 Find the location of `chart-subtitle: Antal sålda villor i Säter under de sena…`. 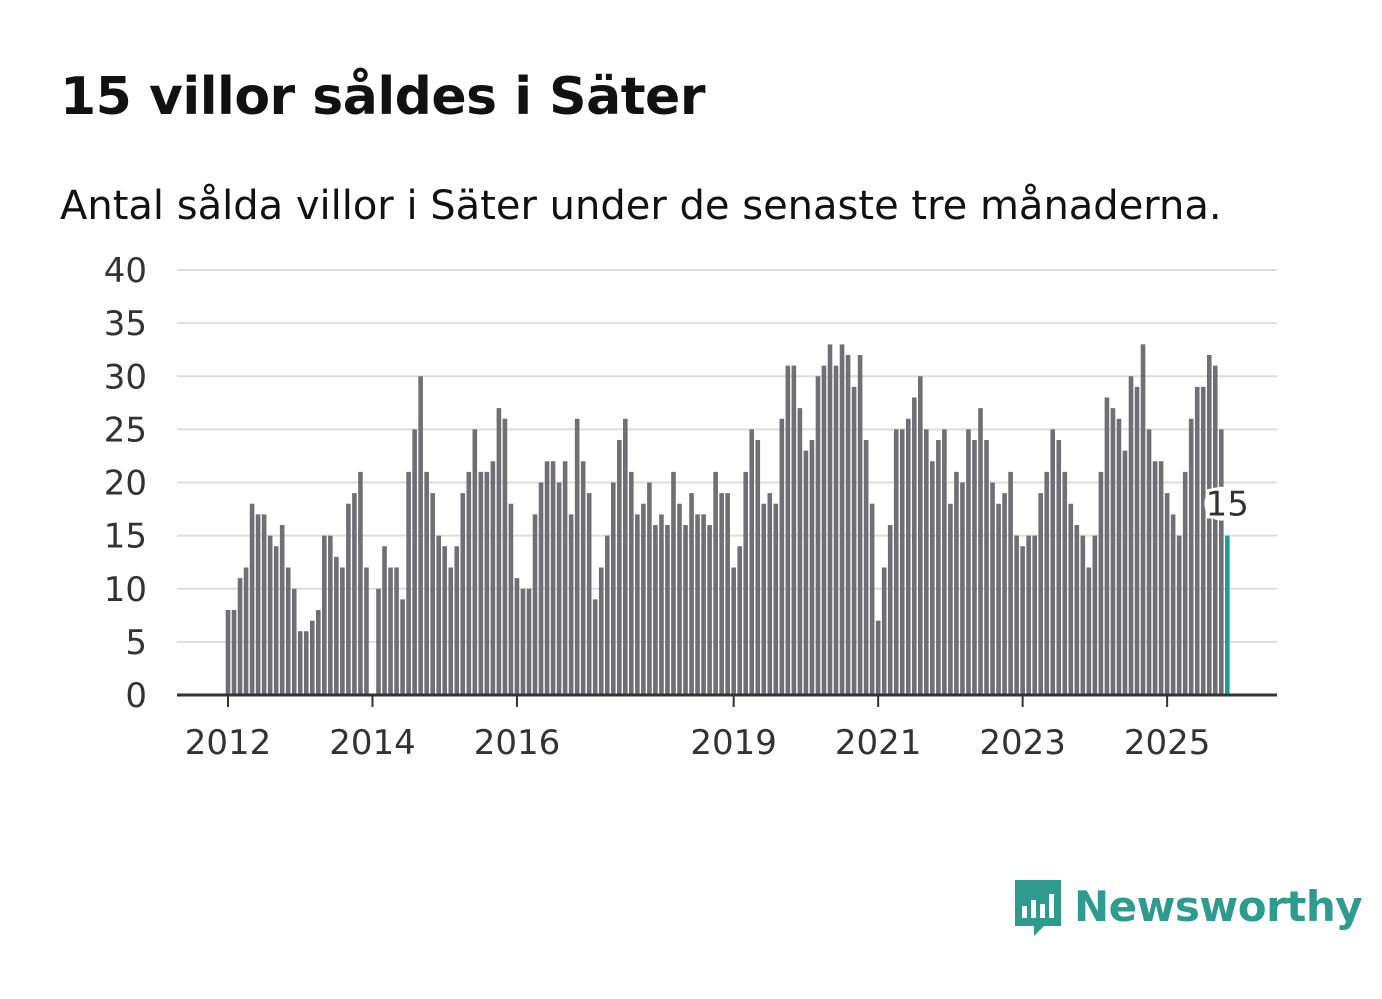

chart-subtitle: Antal sålda villor i Säter under de sena… is located at coordinates (641, 206).